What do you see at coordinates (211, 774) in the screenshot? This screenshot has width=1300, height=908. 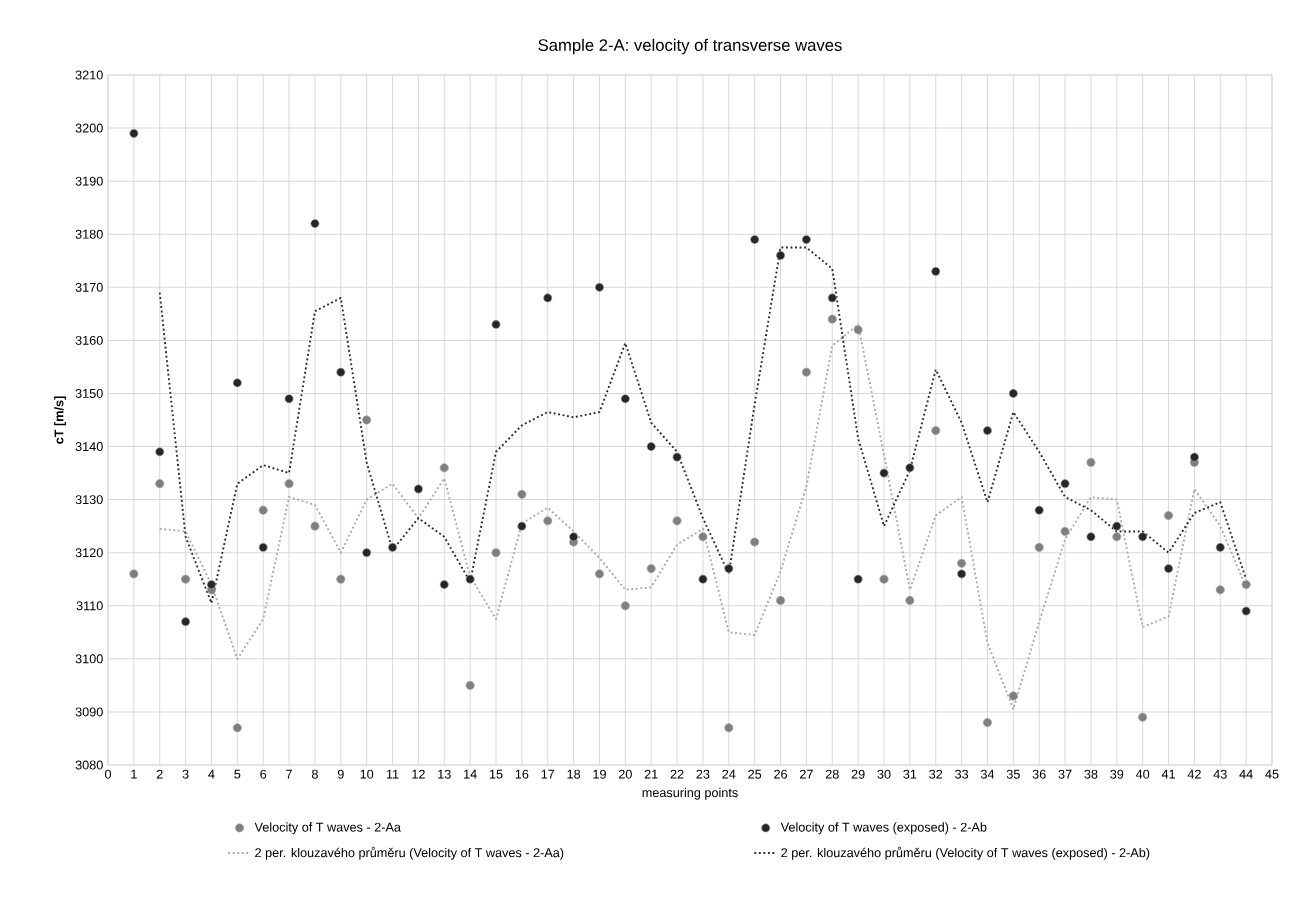 I see `x-tick-label: 4` at bounding box center [211, 774].